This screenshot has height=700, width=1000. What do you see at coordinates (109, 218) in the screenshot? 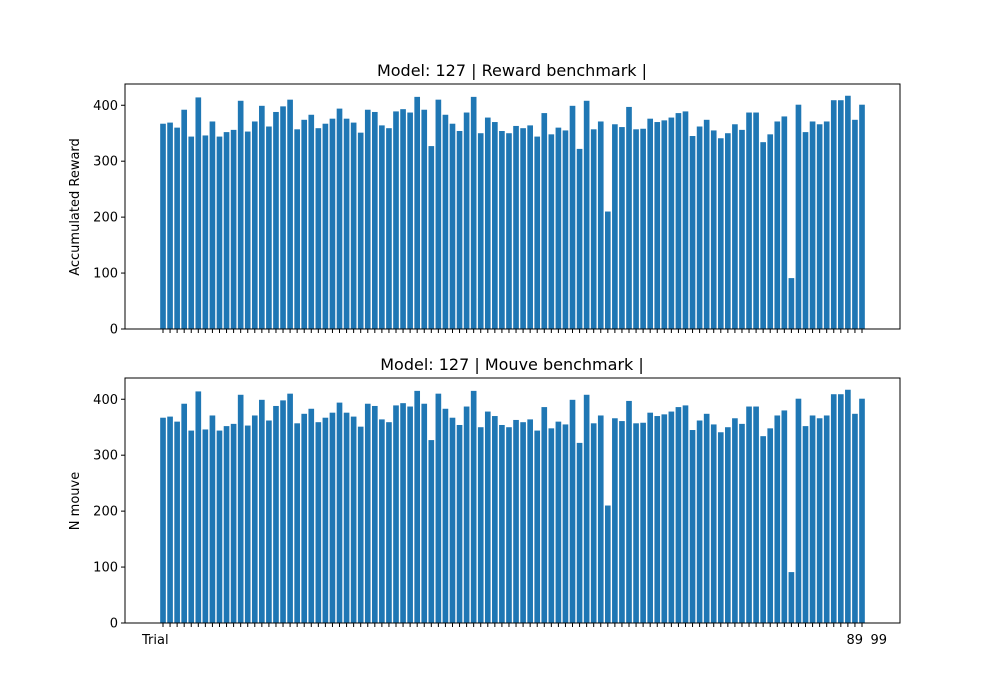
I see `reward-y-axis-ticks: 0 100 200 300 400` at bounding box center [109, 218].